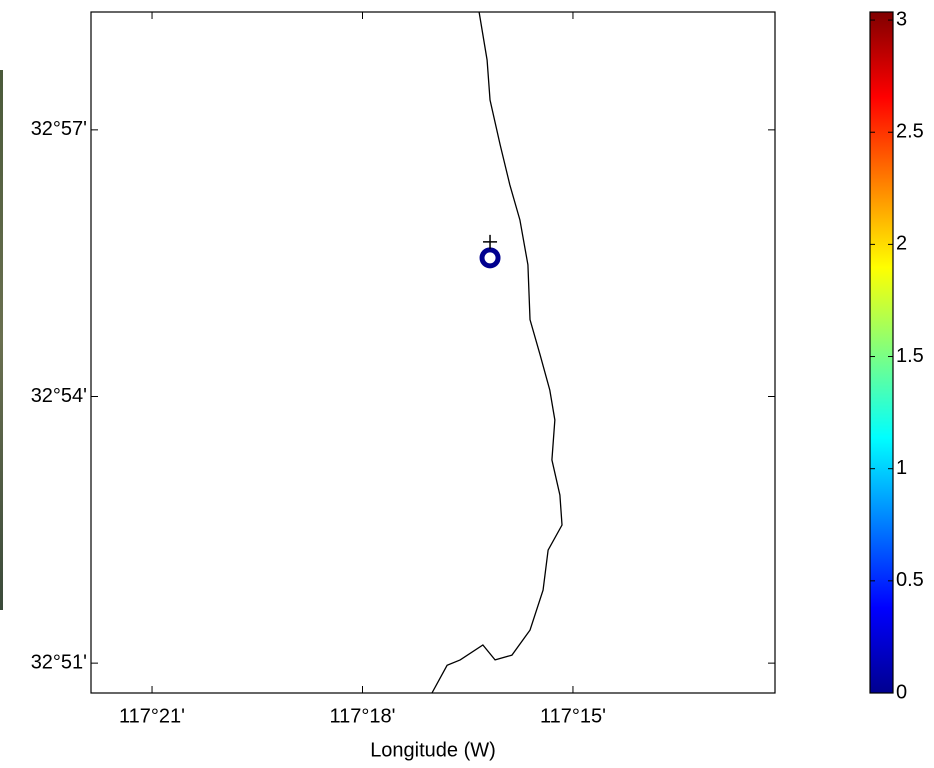 This screenshot has height=768, width=934. Describe the element at coordinates (901, 468) in the screenshot. I see `colorbar-tick-label: 1` at that location.